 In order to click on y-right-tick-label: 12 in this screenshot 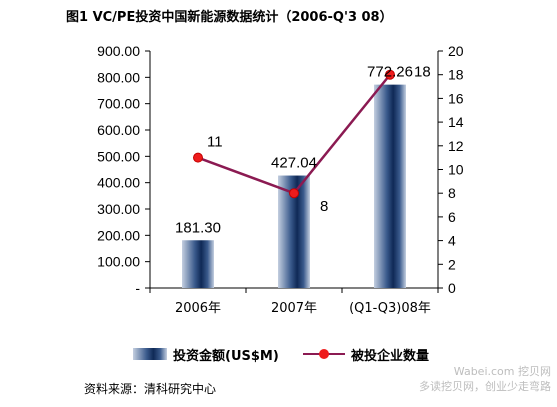, I will do `click(456, 146)`.